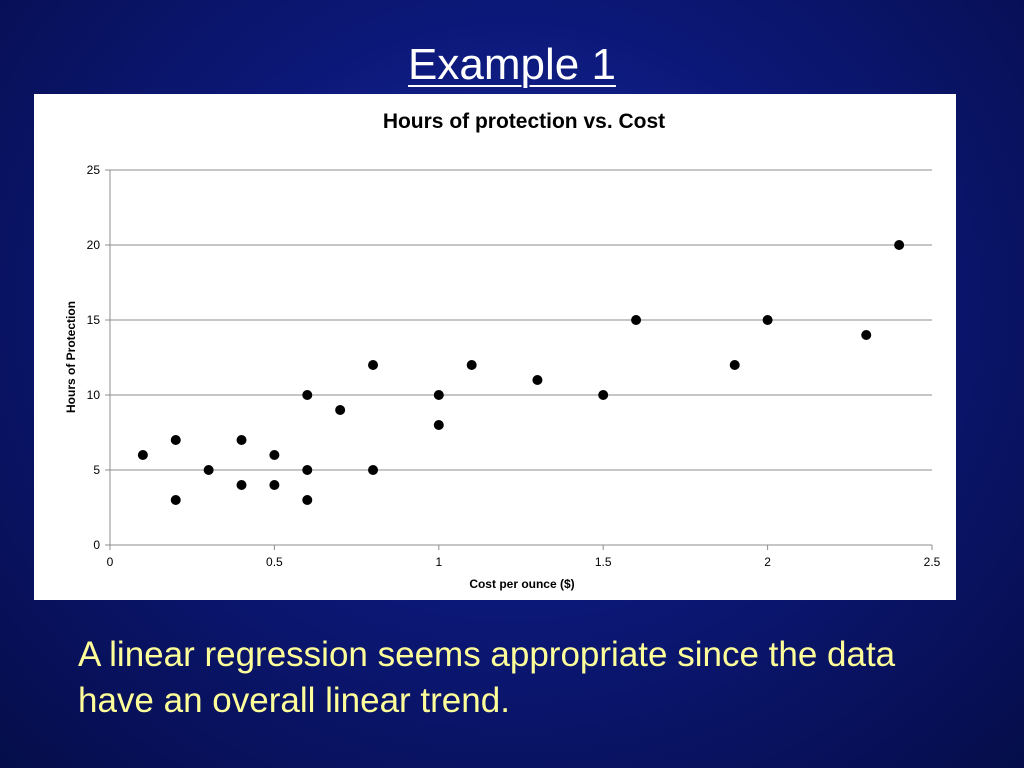  I want to click on y-tick-label: 20, so click(94, 245).